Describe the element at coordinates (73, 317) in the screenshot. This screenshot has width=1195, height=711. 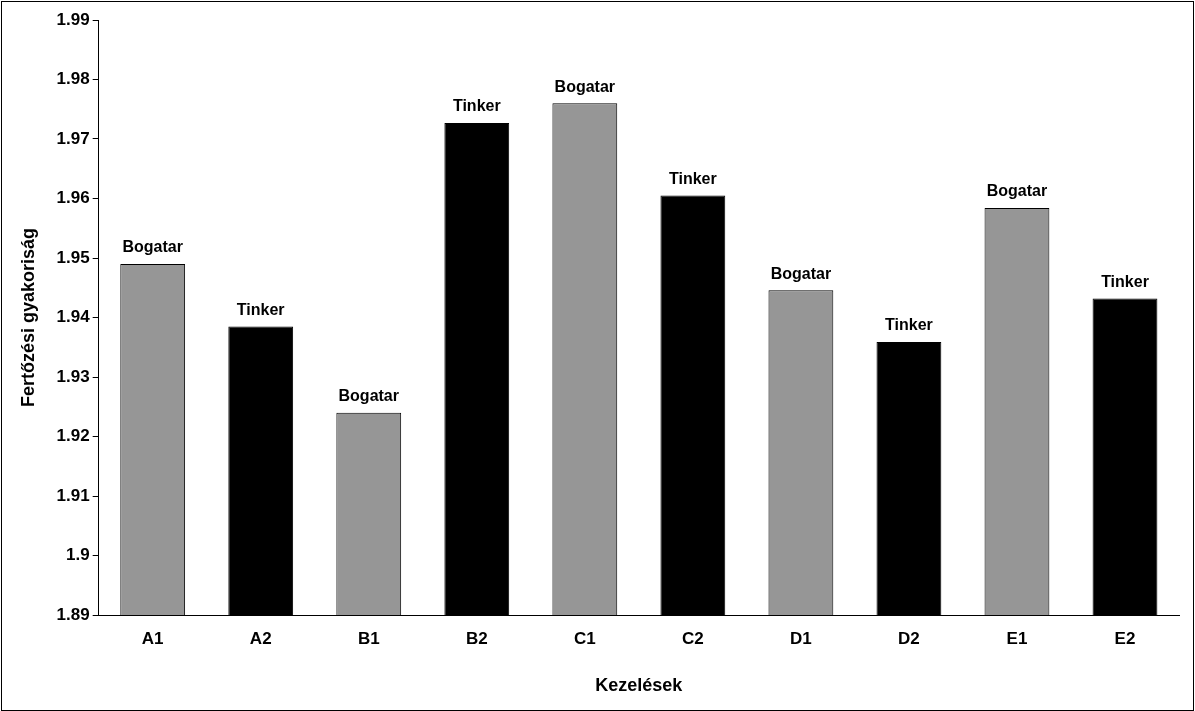
I see `y-tick-label: 1.94` at that location.